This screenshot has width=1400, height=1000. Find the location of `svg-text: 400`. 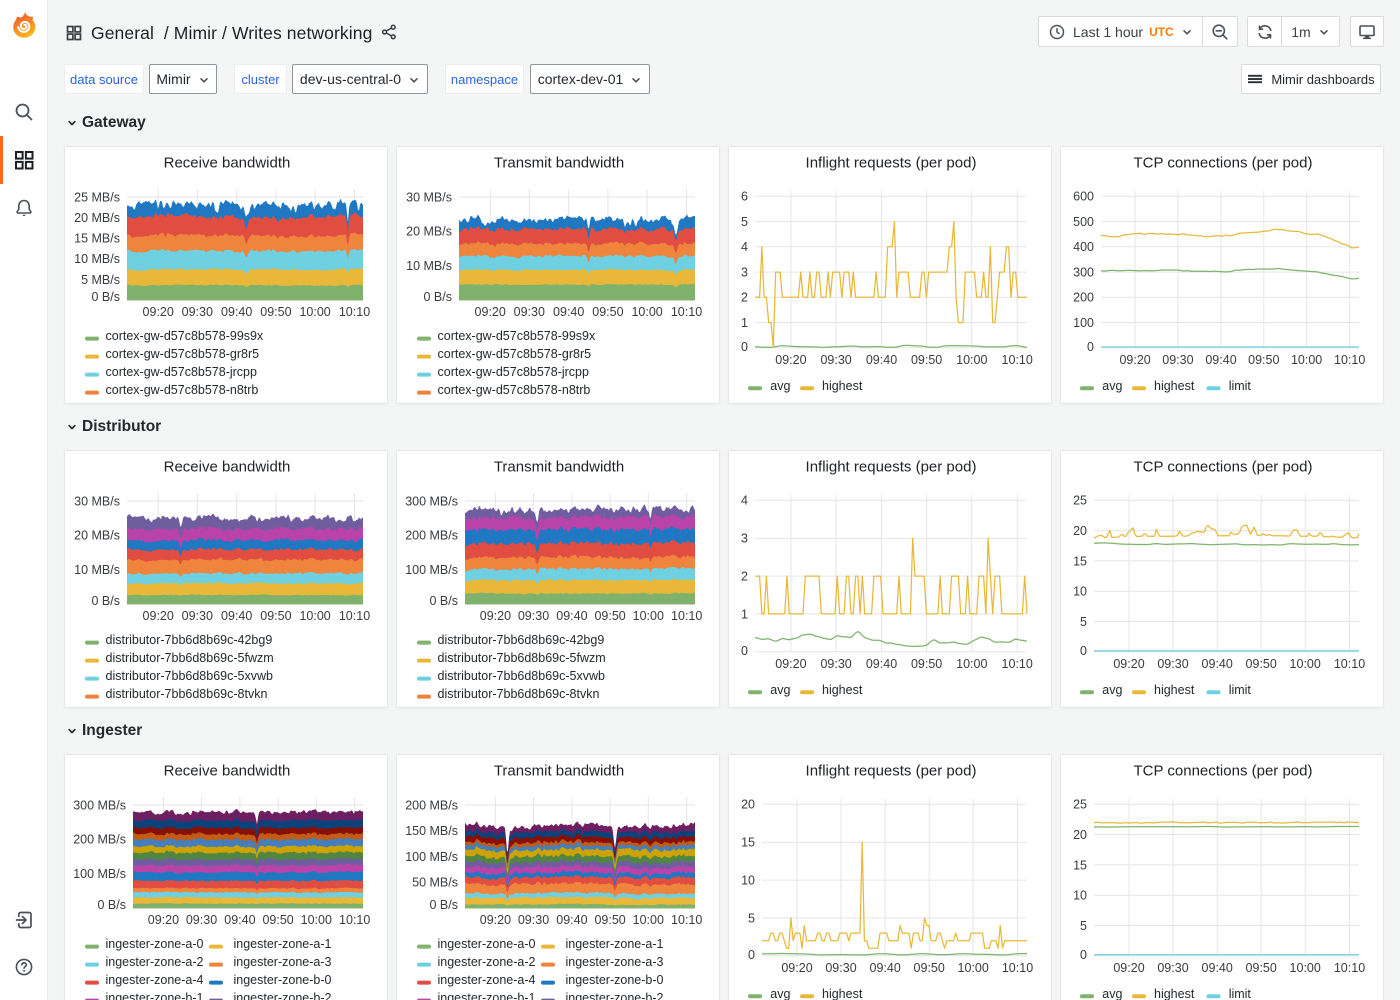

svg-text: 400 is located at coordinates (1083, 247).